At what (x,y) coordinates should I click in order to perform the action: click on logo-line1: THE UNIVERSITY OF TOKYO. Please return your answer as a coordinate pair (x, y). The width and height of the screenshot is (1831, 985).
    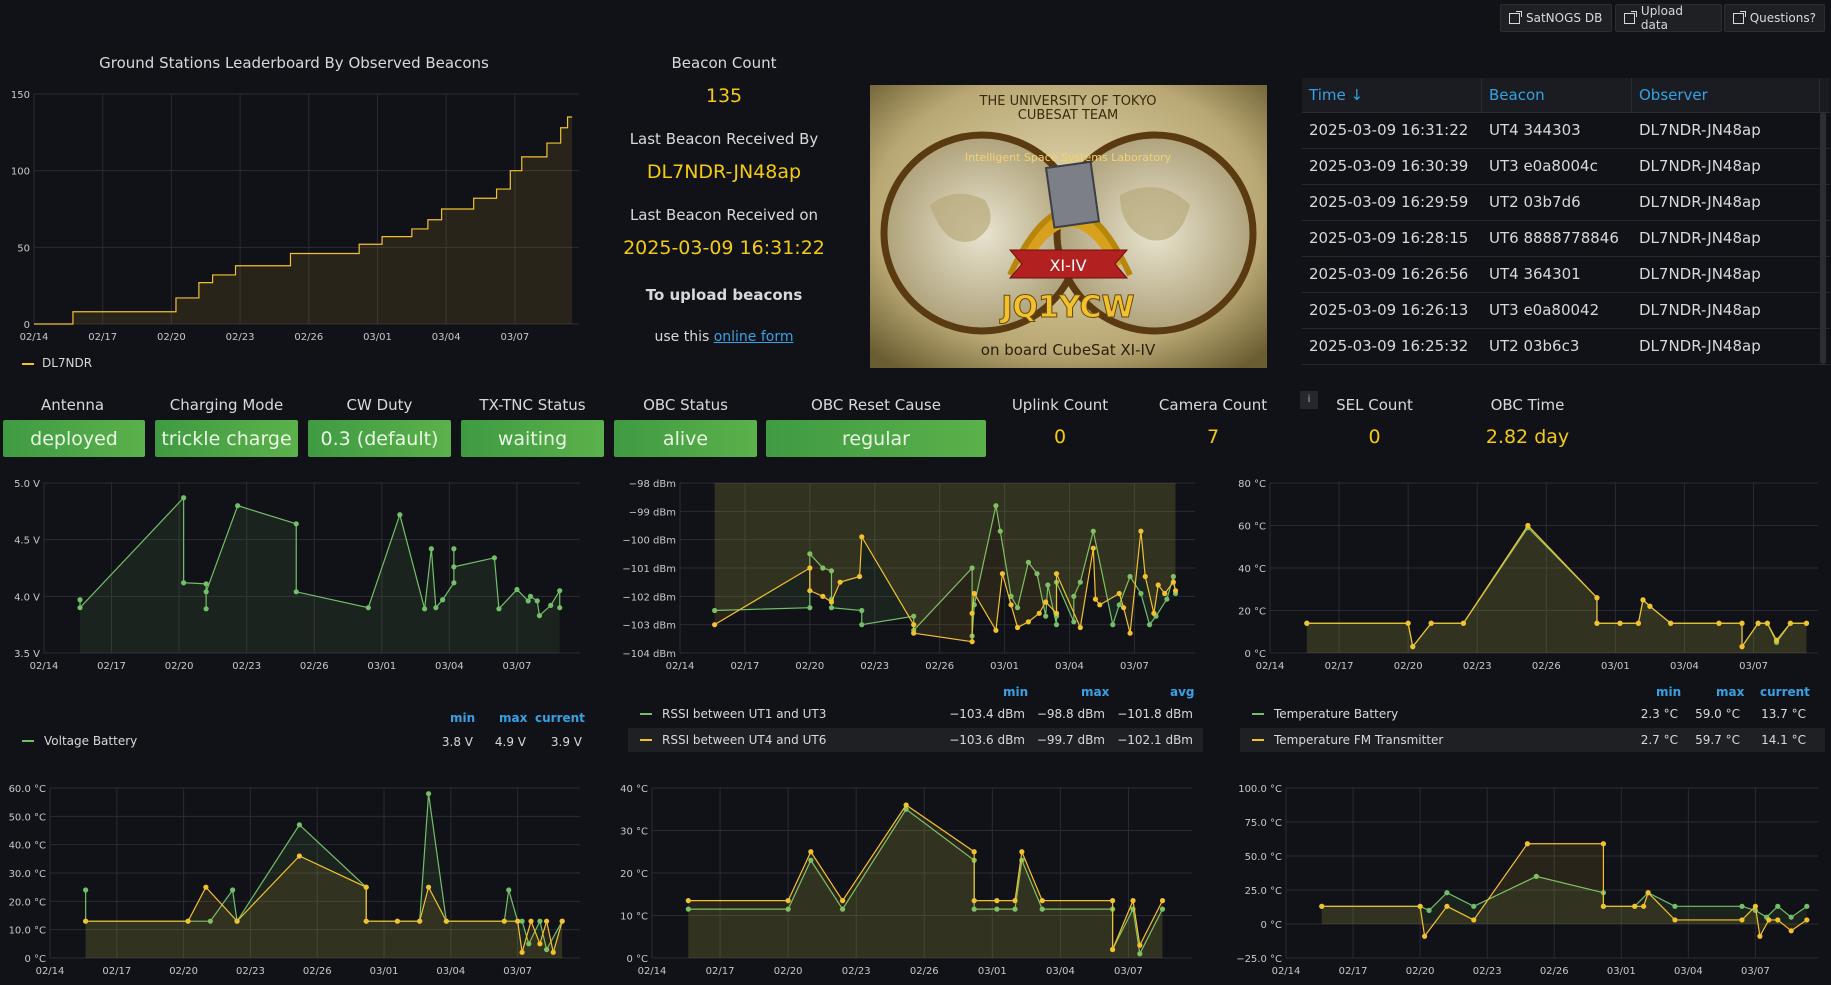
    Looking at the image, I should click on (1068, 101).